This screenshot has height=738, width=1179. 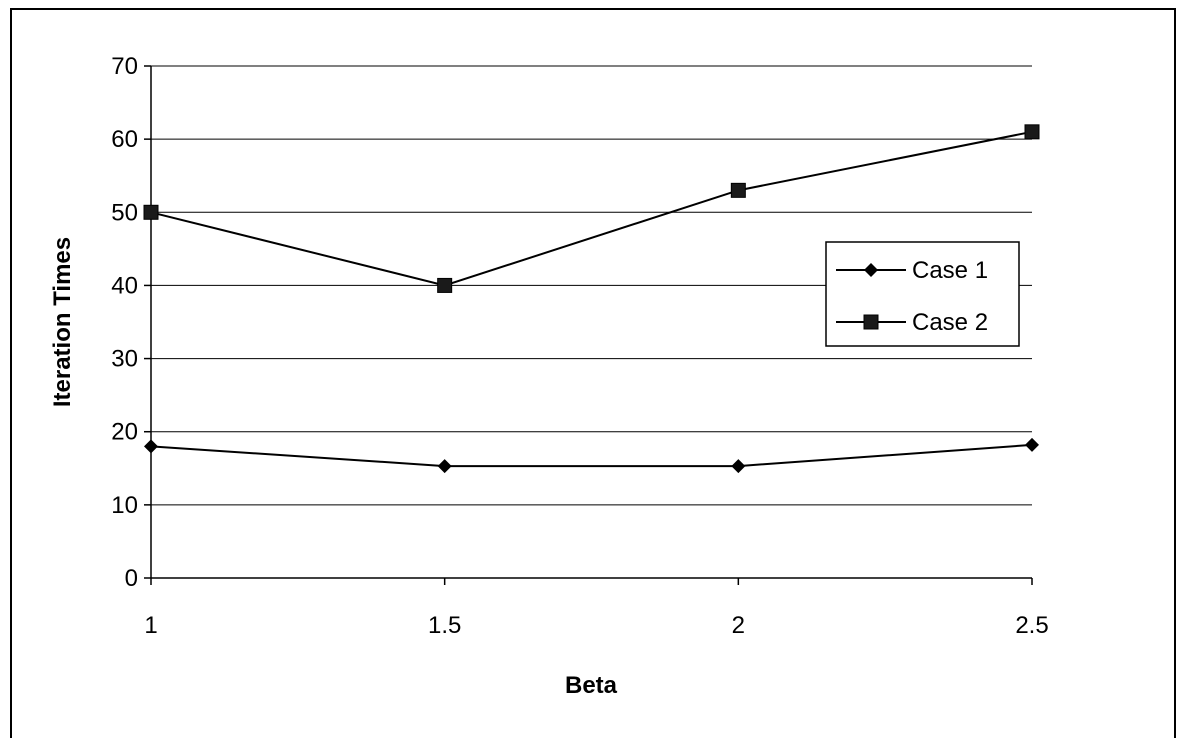 What do you see at coordinates (124, 285) in the screenshot?
I see `y-tick-label: 40` at bounding box center [124, 285].